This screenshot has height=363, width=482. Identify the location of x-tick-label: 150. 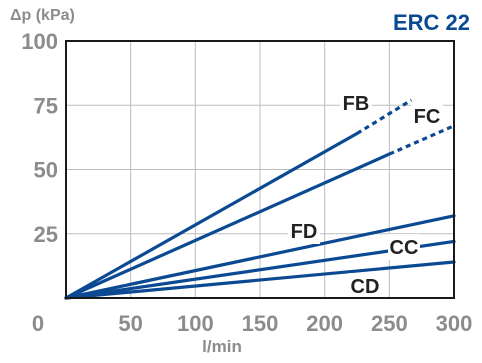
(260, 323).